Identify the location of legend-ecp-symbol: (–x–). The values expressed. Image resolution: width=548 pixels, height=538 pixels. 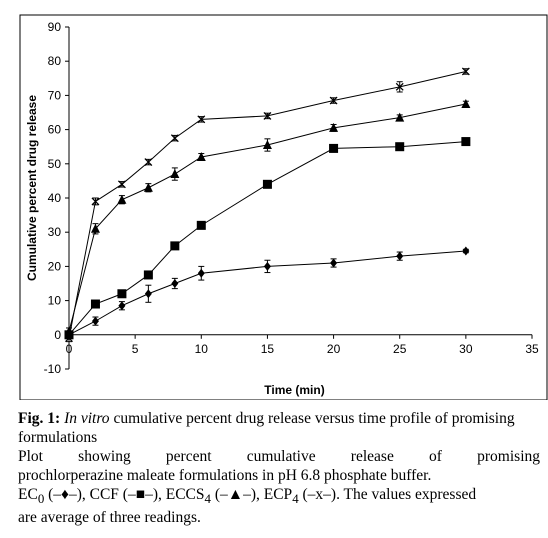
(387, 494).